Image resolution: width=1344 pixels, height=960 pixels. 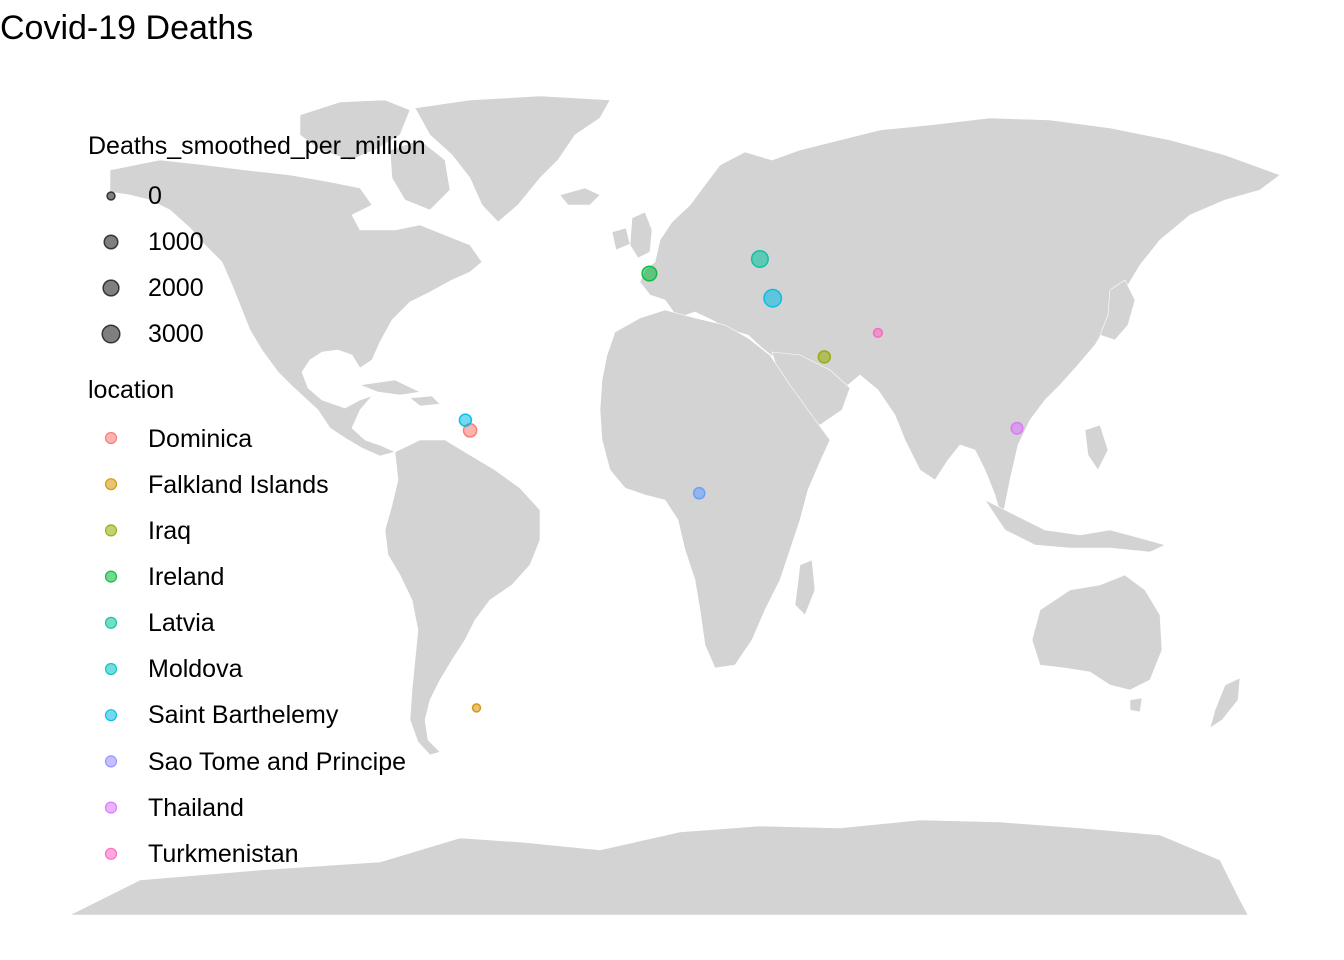 I want to click on land-cuba, so click(x=390, y=387).